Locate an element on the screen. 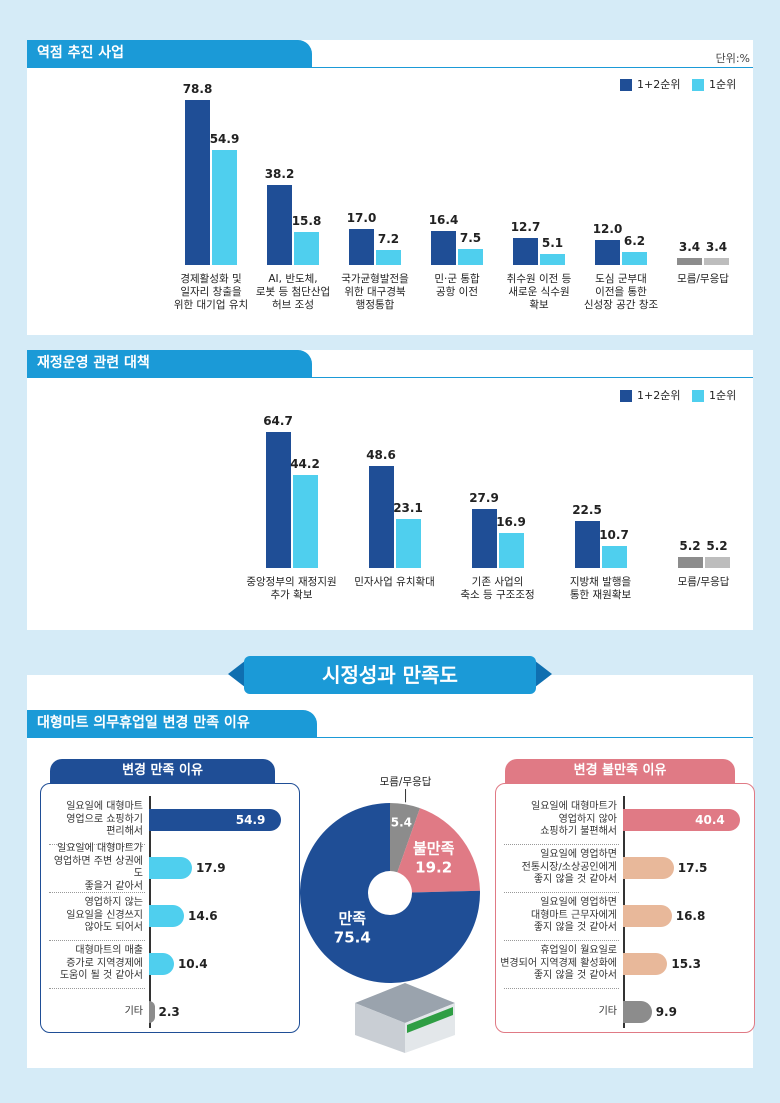 The image size is (780, 1103). value-label: 9.9 is located at coordinates (666, 1012).